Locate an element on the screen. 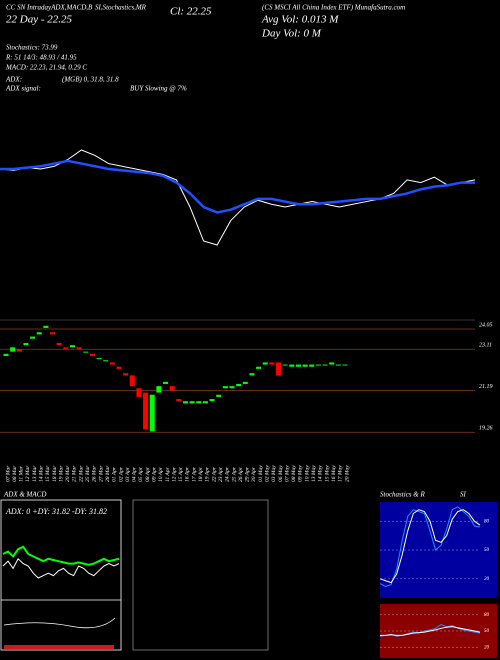 Image resolution: width=500 pixels, height=660 pixels. x-tick-label: 03 May is located at coordinates (274, 473).